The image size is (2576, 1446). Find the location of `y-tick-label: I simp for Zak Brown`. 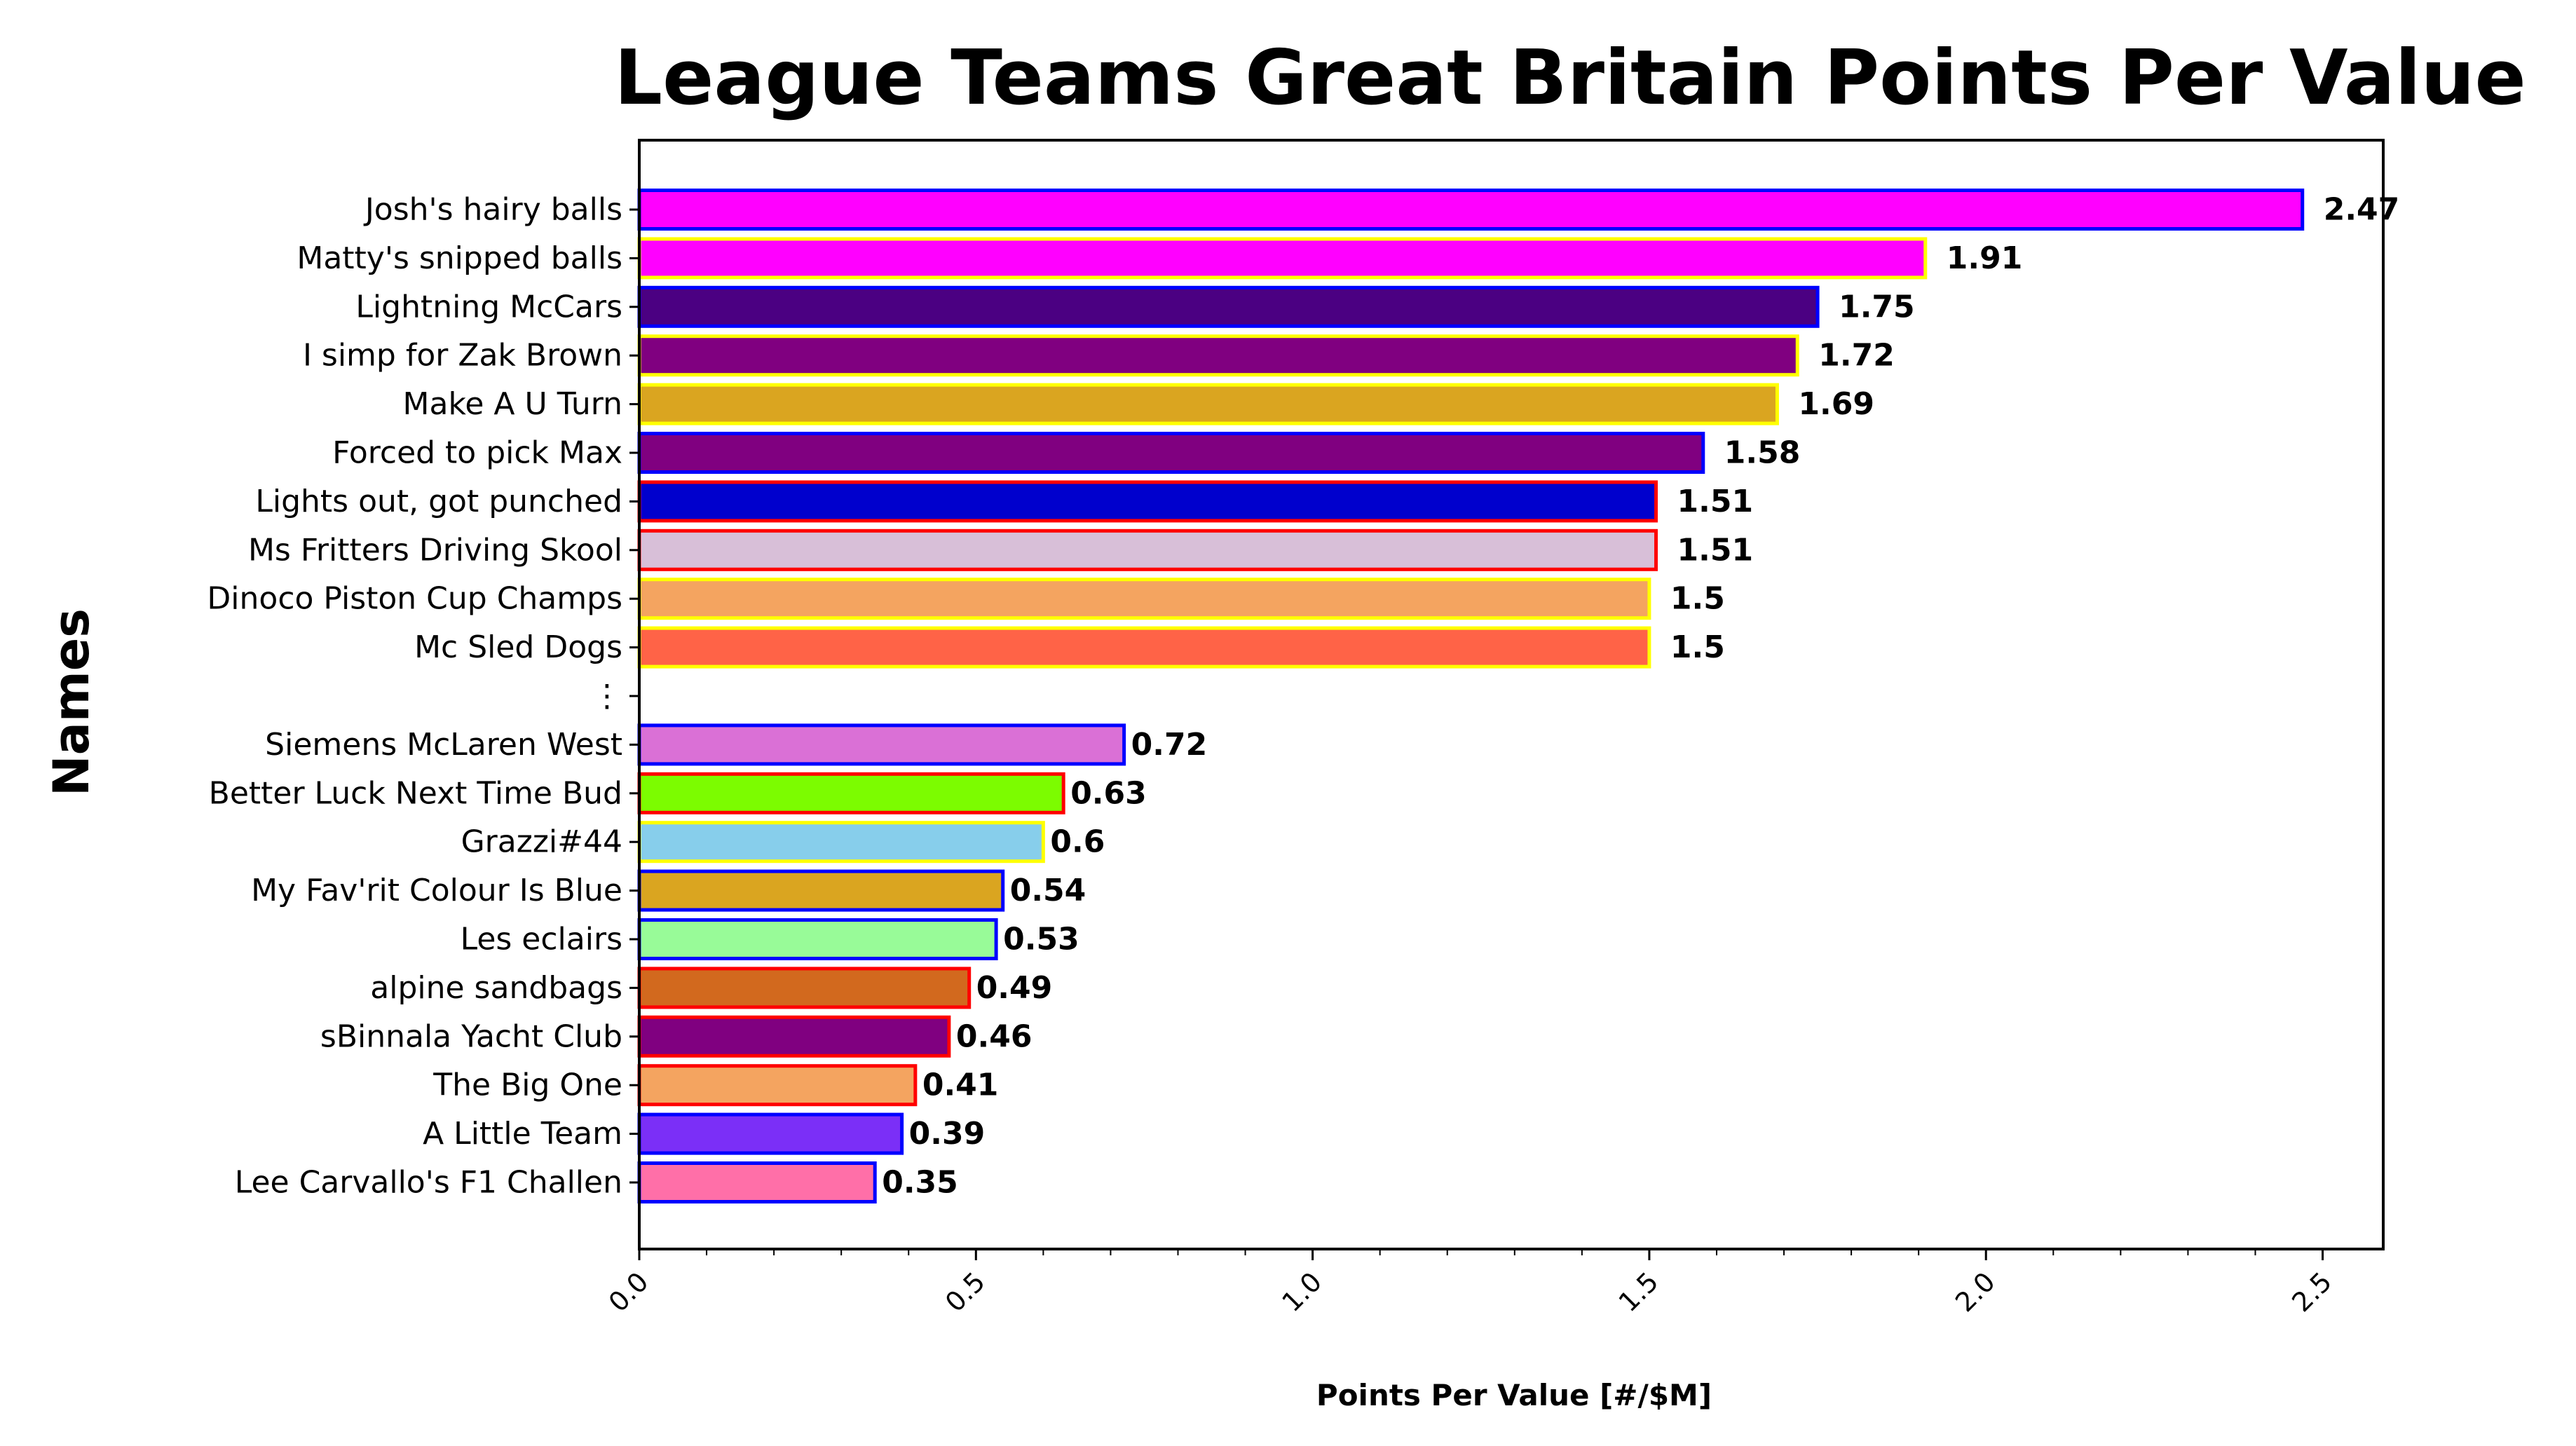

y-tick-label: I simp for Zak Brown is located at coordinates (462, 356).